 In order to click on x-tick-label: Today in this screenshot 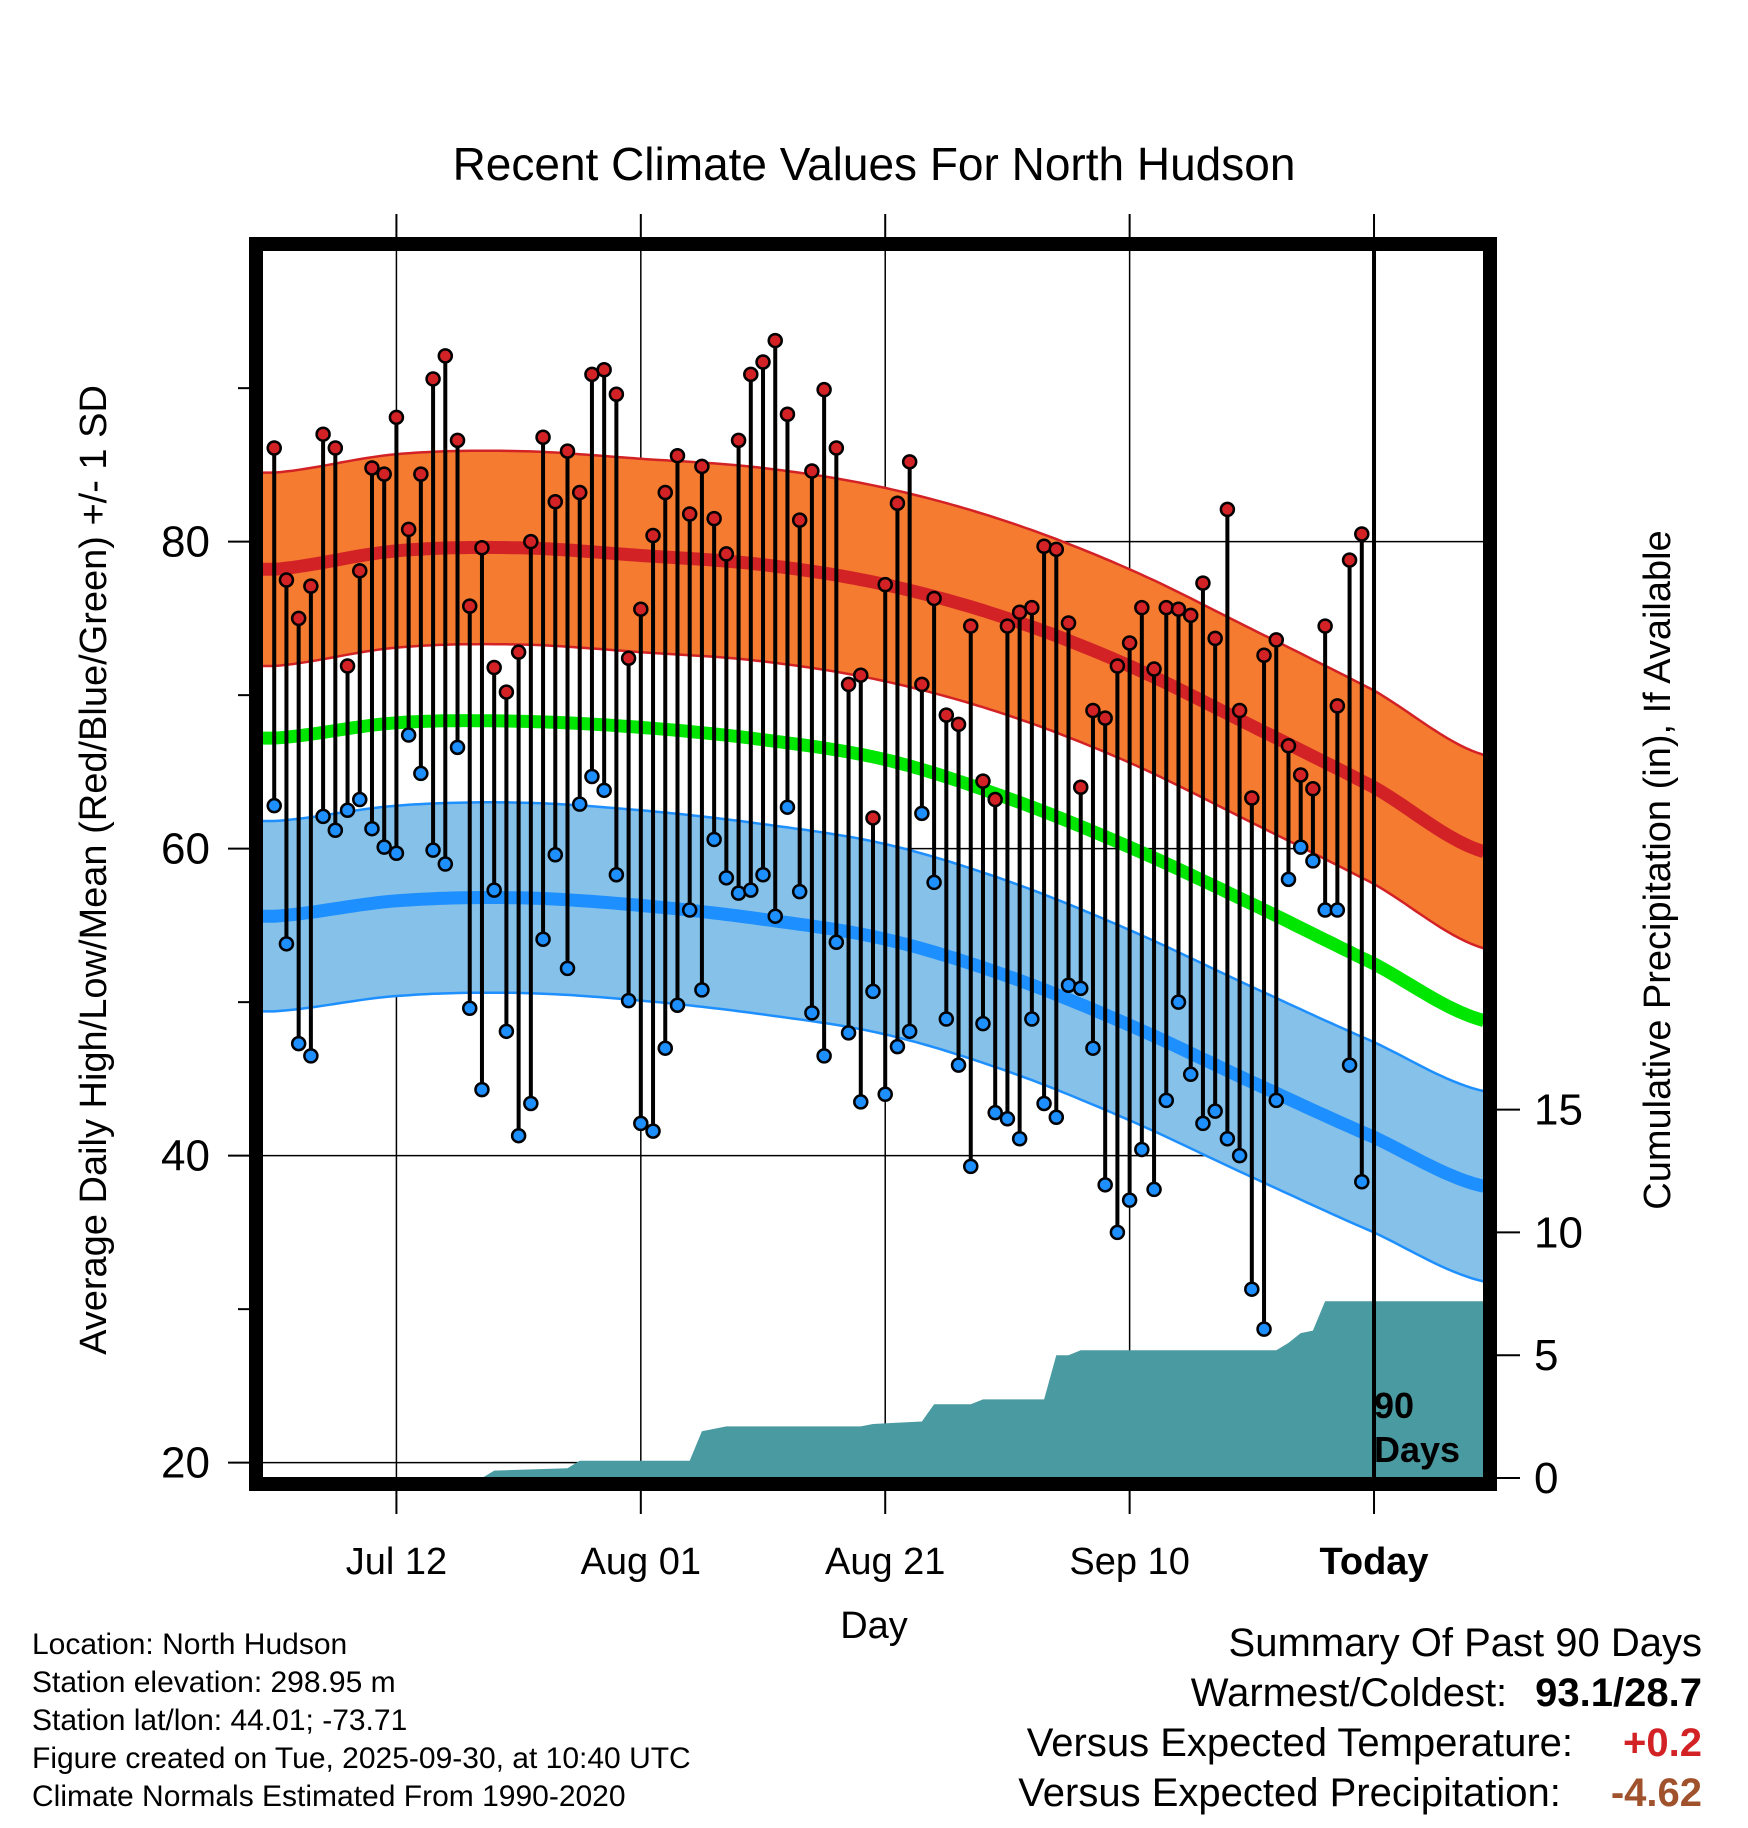, I will do `click(1373, 1562)`.